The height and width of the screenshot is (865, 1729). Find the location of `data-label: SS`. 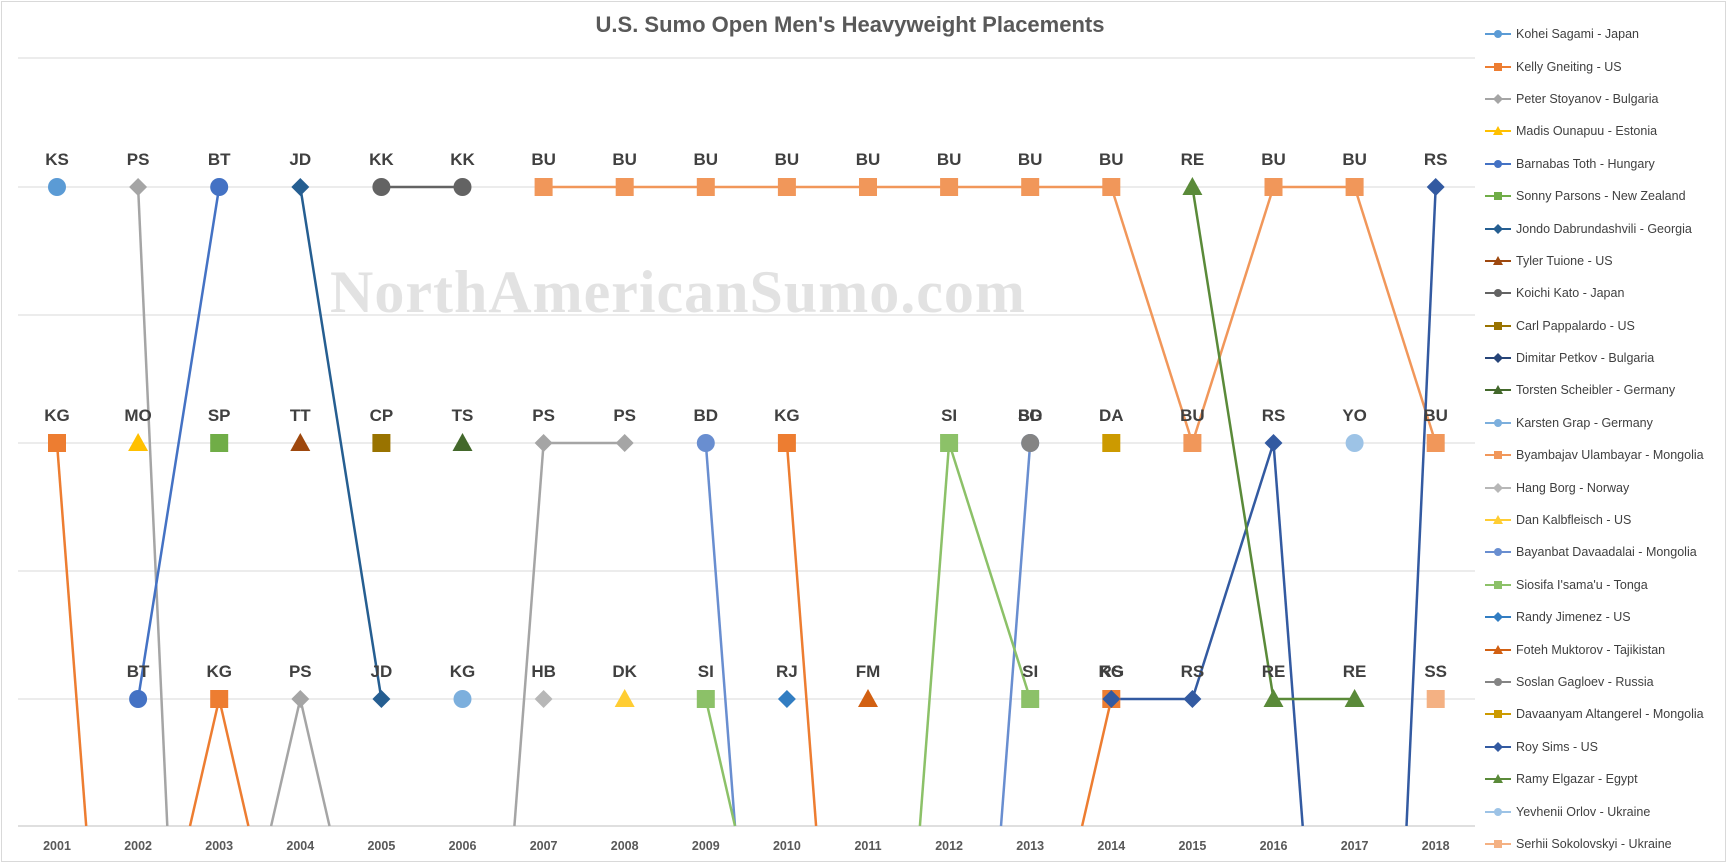

data-label: SS is located at coordinates (1435, 671).